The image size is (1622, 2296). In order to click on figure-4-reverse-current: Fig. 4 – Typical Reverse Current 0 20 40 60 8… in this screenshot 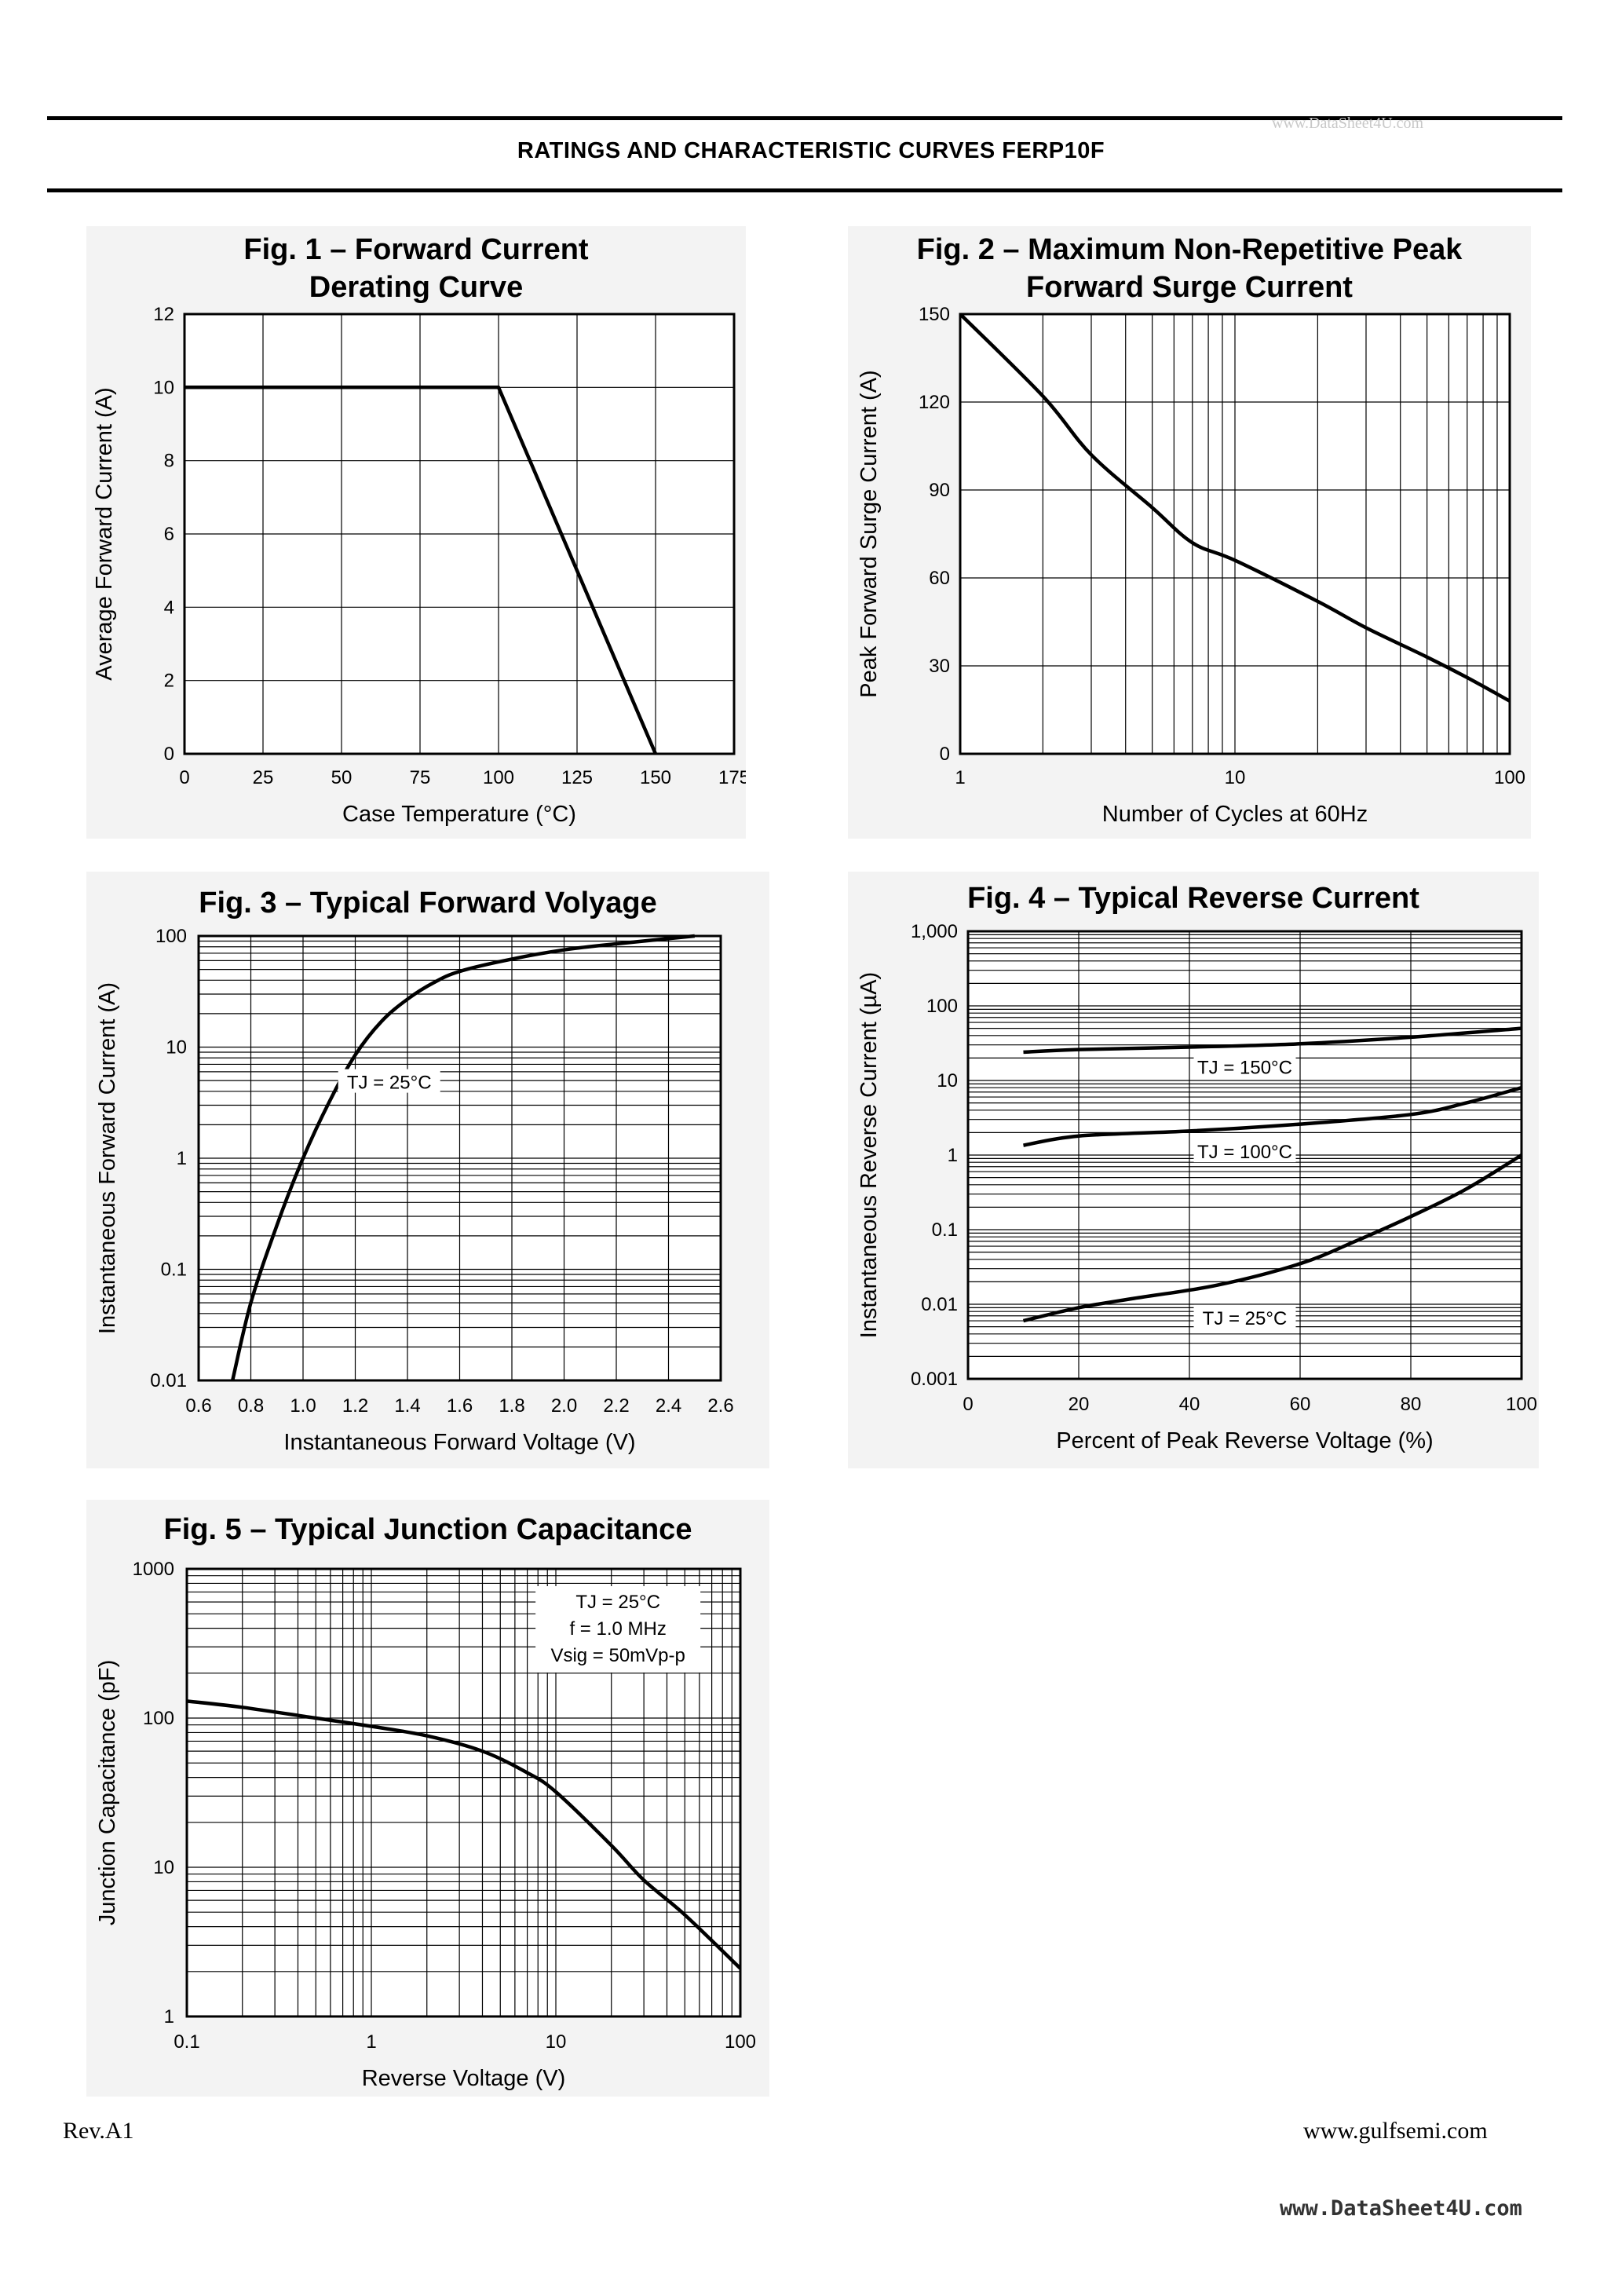, I will do `click(1193, 1170)`.